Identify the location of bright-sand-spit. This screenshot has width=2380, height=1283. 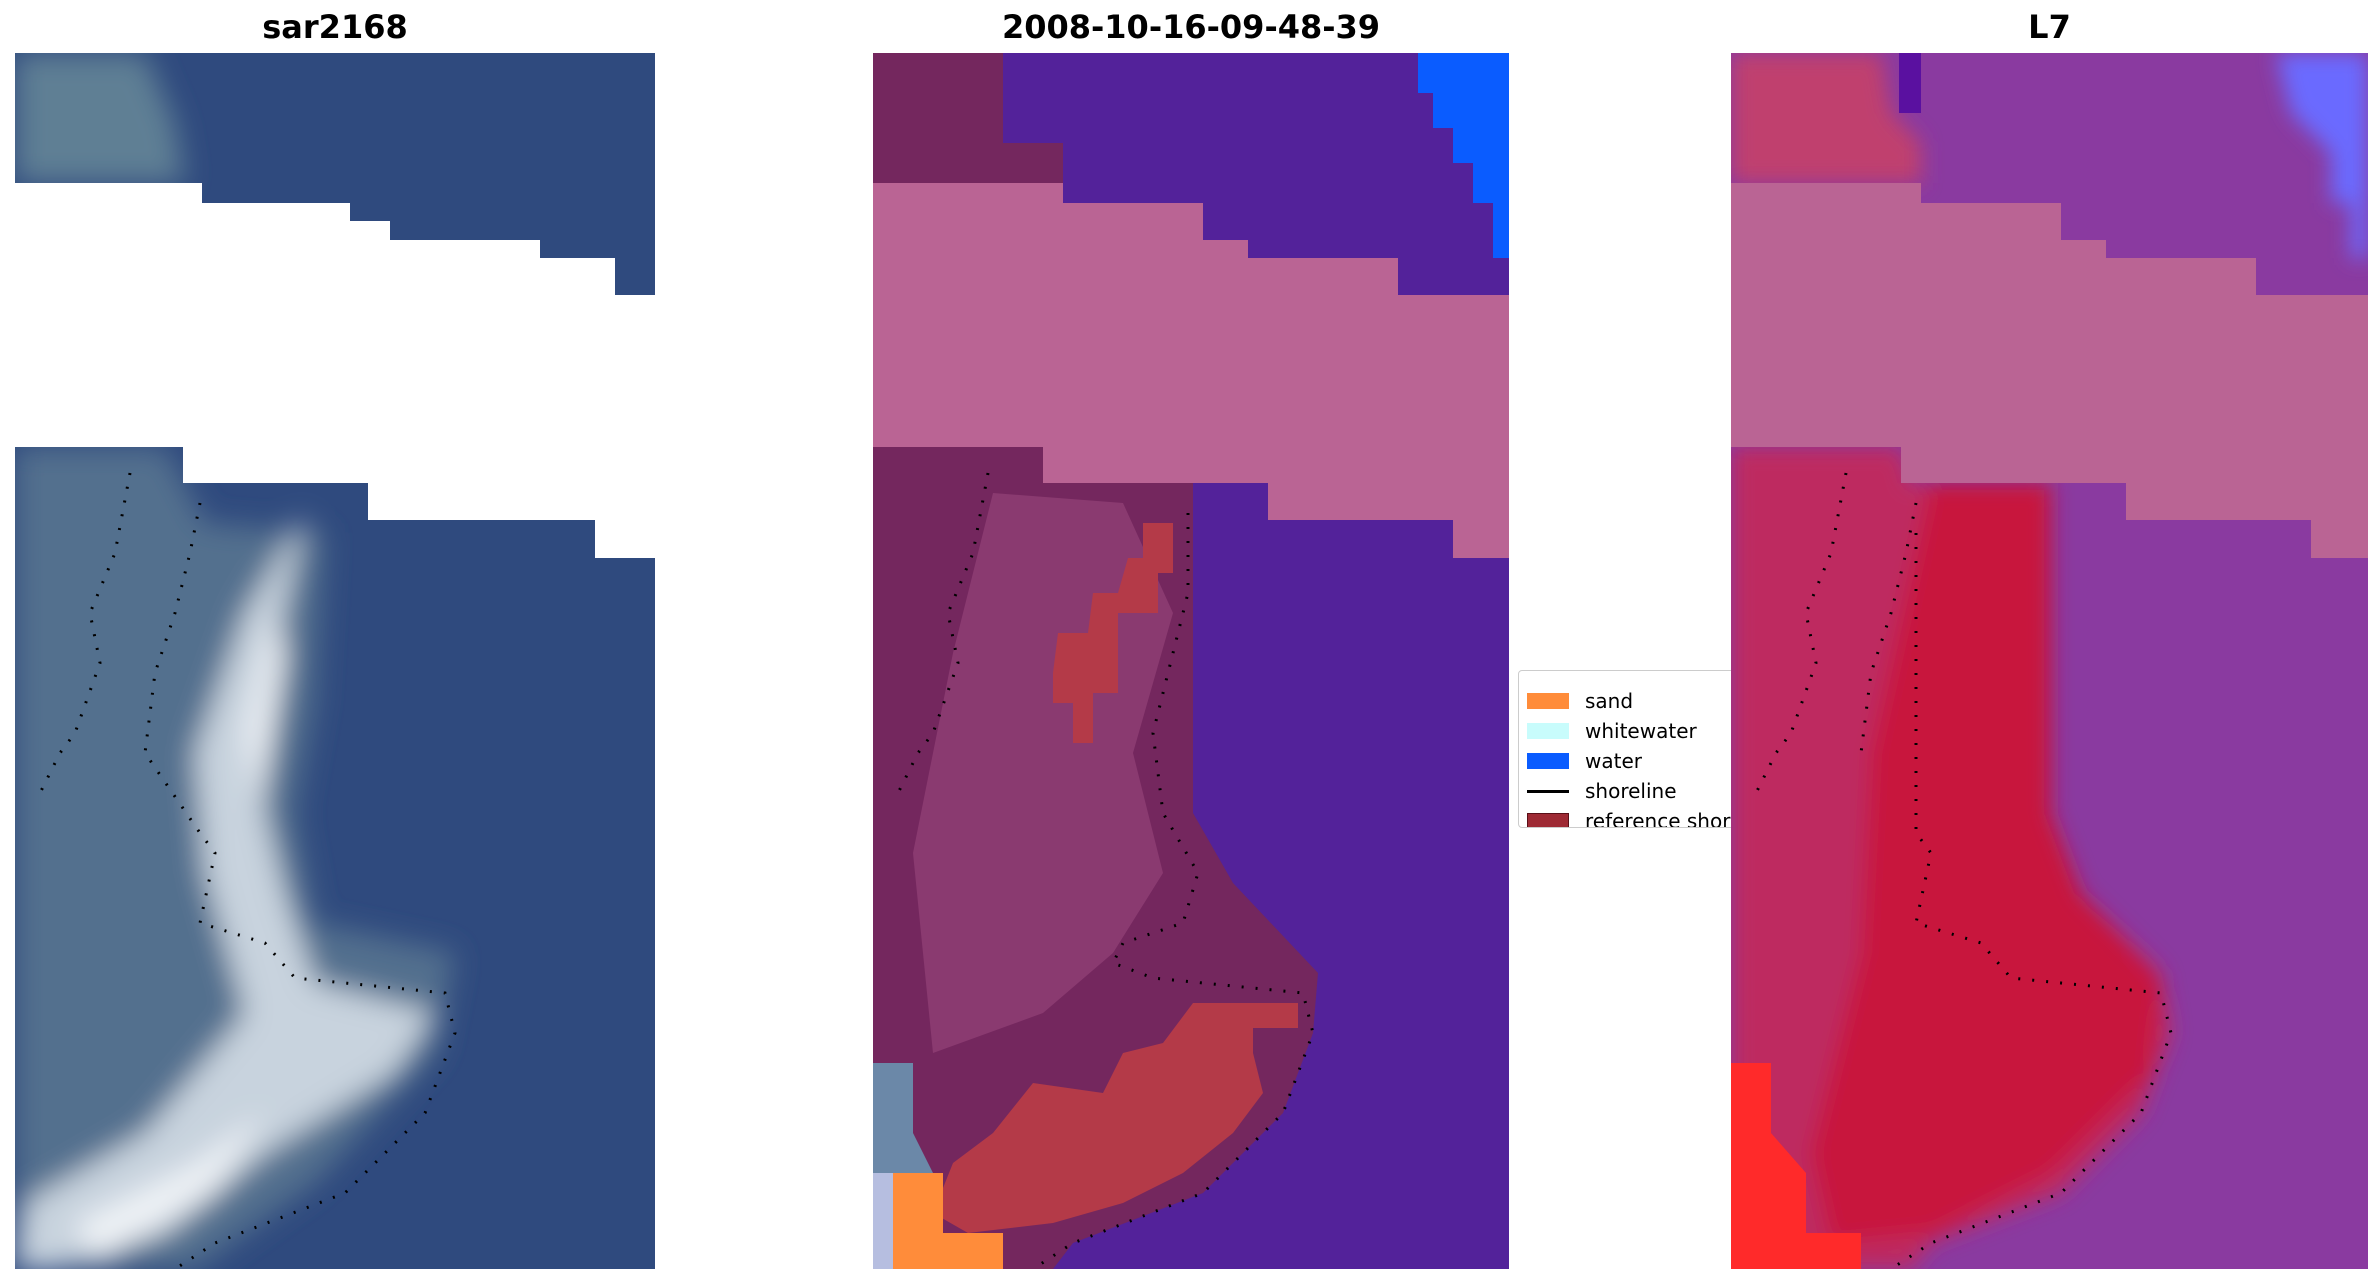
(225, 891).